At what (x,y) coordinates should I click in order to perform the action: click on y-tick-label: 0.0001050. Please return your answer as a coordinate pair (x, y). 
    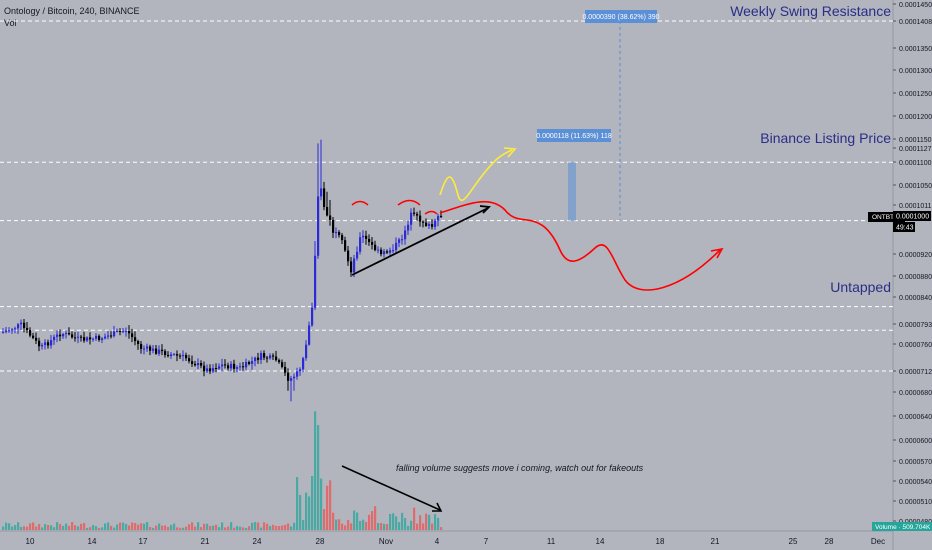
    Looking at the image, I should click on (915, 186).